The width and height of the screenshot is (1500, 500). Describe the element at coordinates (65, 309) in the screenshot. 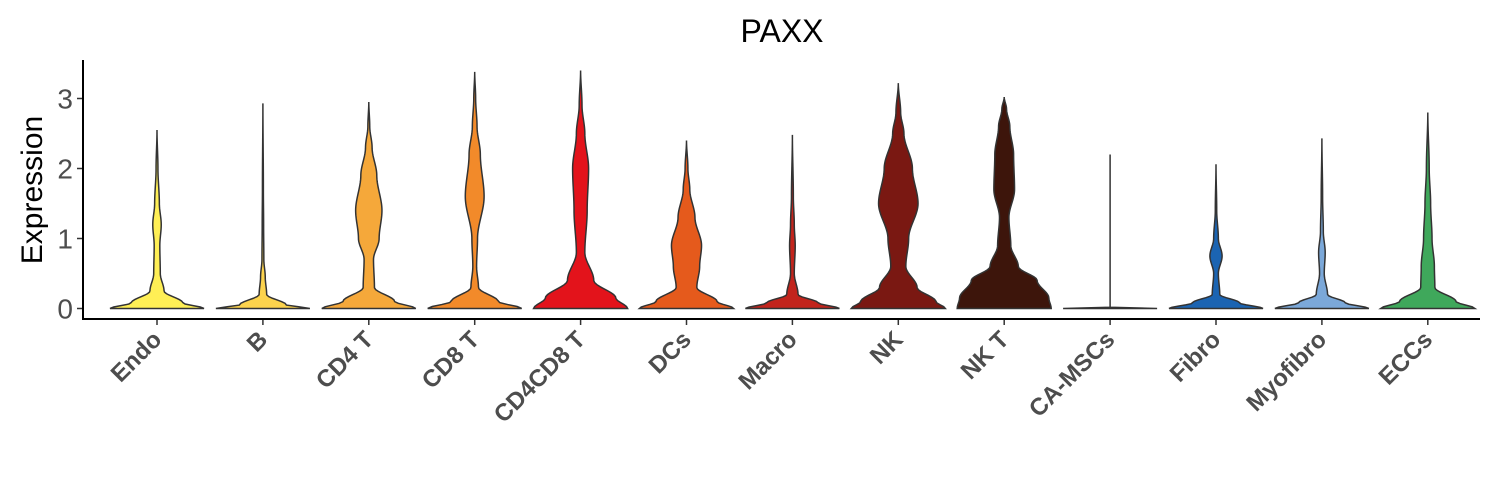

I see `y-tick-label: 0` at that location.